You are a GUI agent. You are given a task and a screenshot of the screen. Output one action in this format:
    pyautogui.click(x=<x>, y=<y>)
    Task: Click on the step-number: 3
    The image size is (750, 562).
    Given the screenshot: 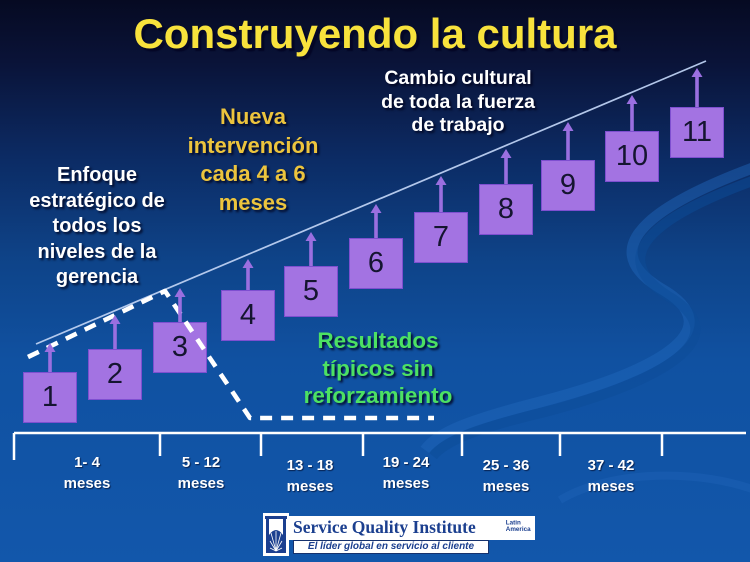 What is the action you would take?
    pyautogui.click(x=180, y=347)
    